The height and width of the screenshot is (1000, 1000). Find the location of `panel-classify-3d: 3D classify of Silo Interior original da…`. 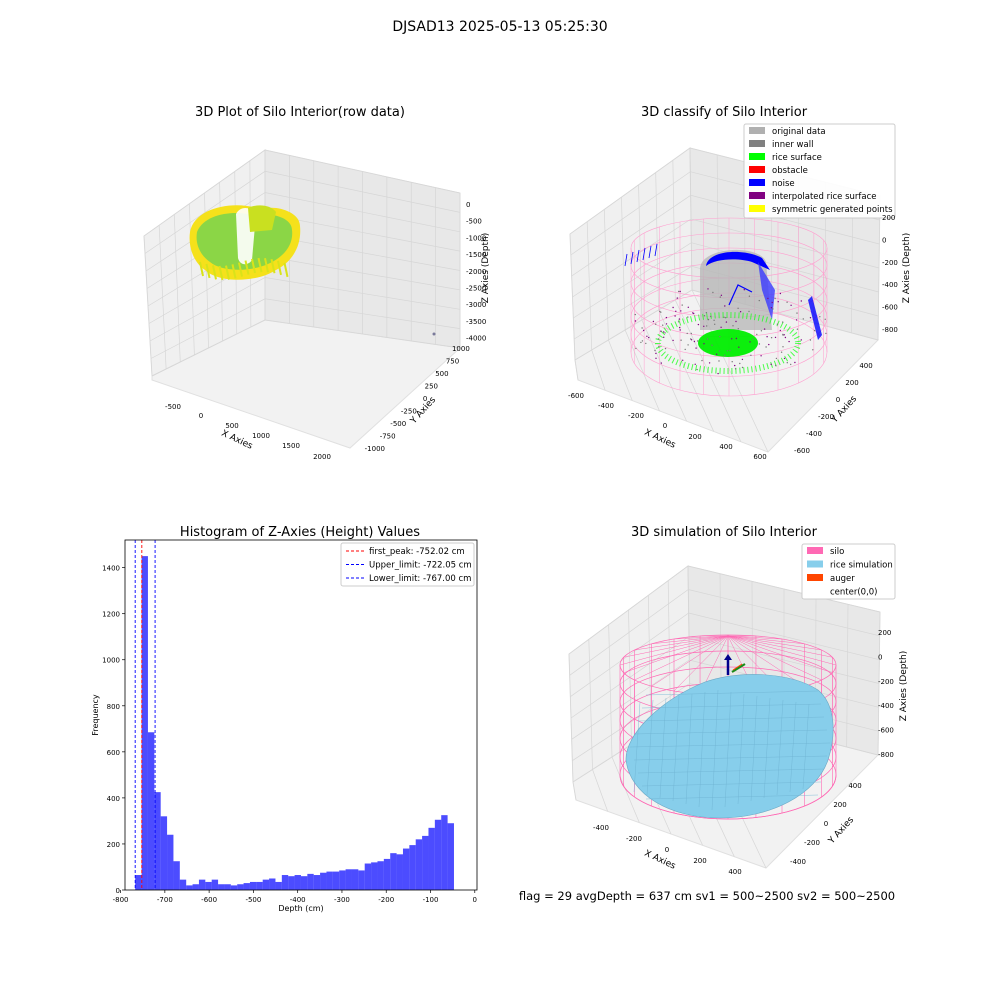

panel-classify-3d: 3D classify of Silo Interior original da… is located at coordinates (740, 283).